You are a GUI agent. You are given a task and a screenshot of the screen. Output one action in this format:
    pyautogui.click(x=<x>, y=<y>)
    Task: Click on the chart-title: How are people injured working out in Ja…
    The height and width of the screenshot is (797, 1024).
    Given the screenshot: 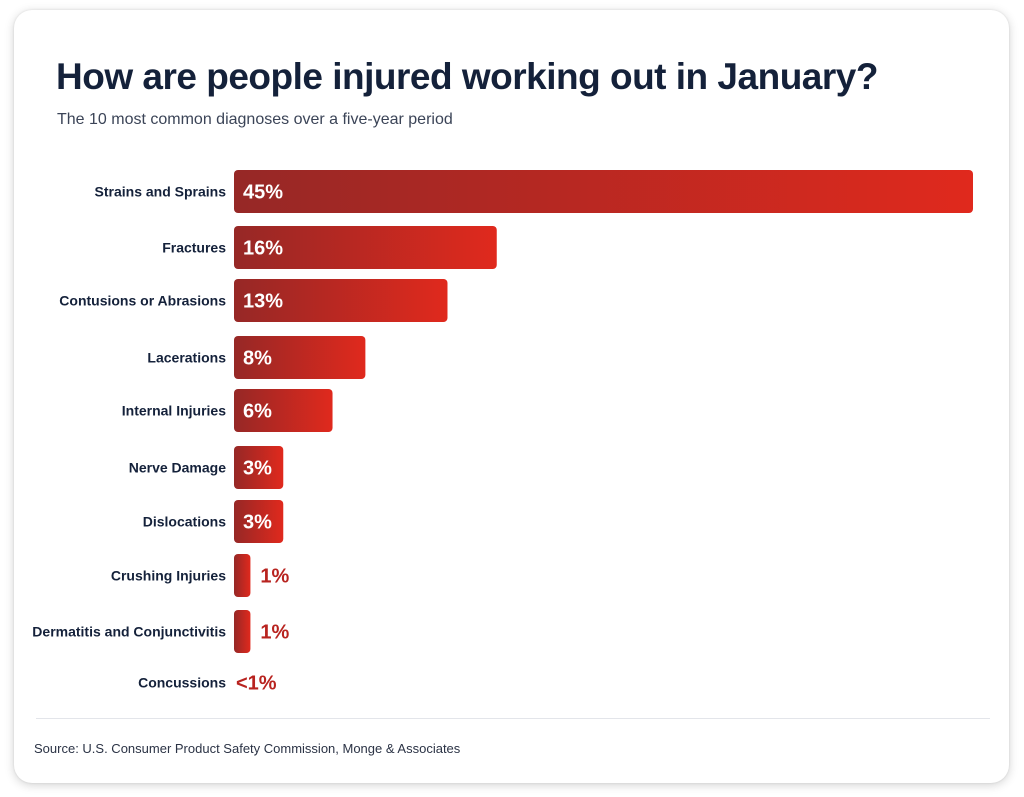 What is the action you would take?
    pyautogui.click(x=467, y=76)
    